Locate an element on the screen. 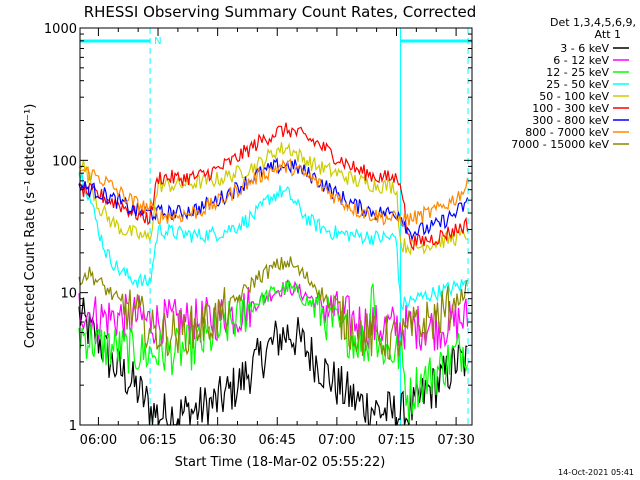  legend-label: 7000 - 15000 keV is located at coordinates (560, 144).